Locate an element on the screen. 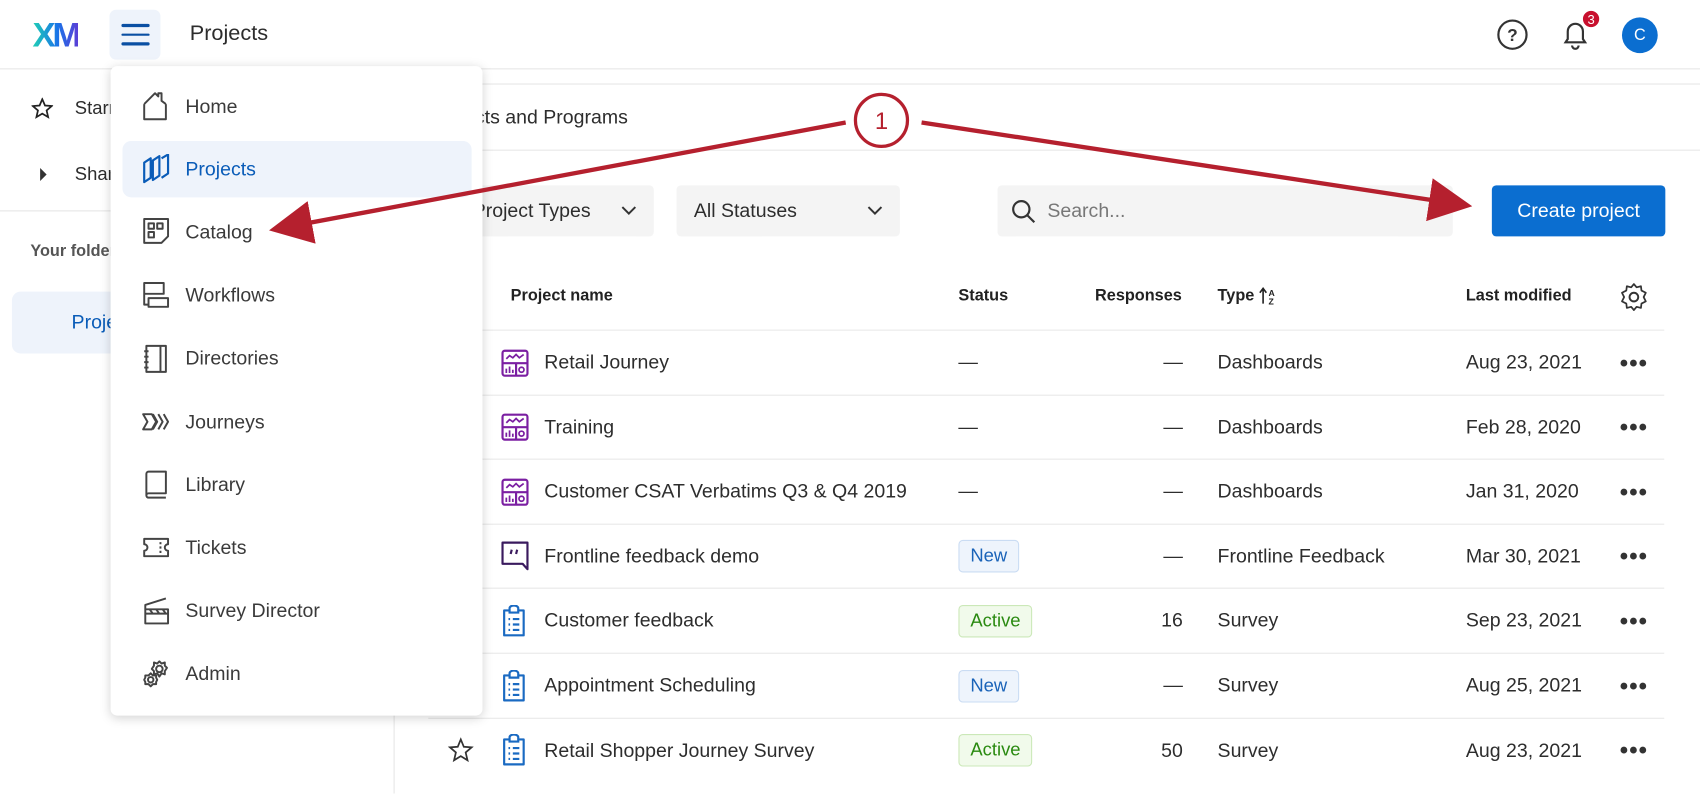 This screenshot has width=1700, height=794. projects-icon is located at coordinates (156, 169).